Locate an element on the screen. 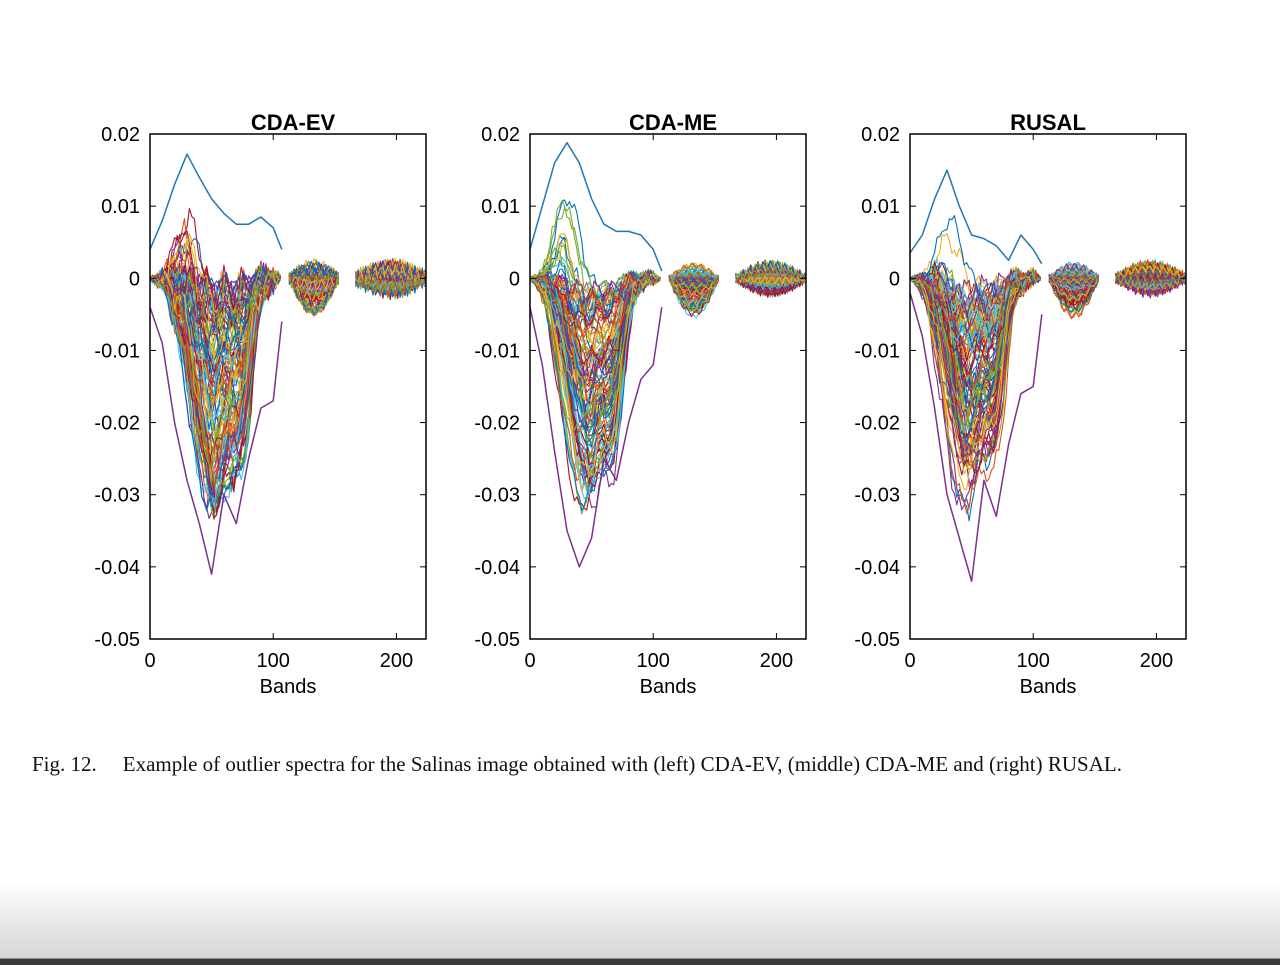  caption-label: Fig. 12. is located at coordinates (64, 764).